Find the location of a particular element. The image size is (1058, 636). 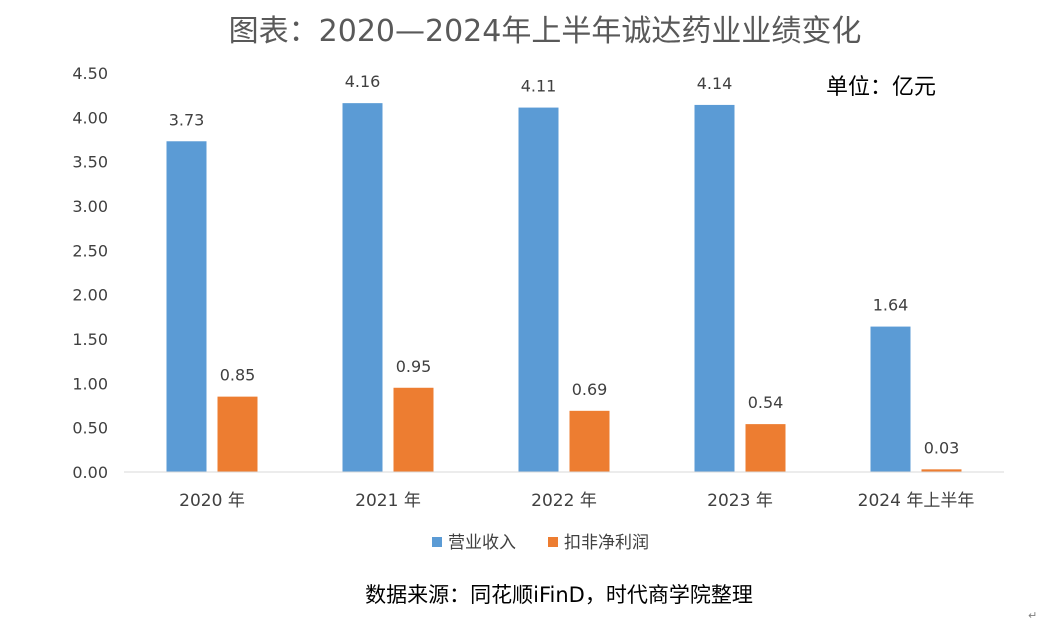

data-label: 0.69 is located at coordinates (590, 389).